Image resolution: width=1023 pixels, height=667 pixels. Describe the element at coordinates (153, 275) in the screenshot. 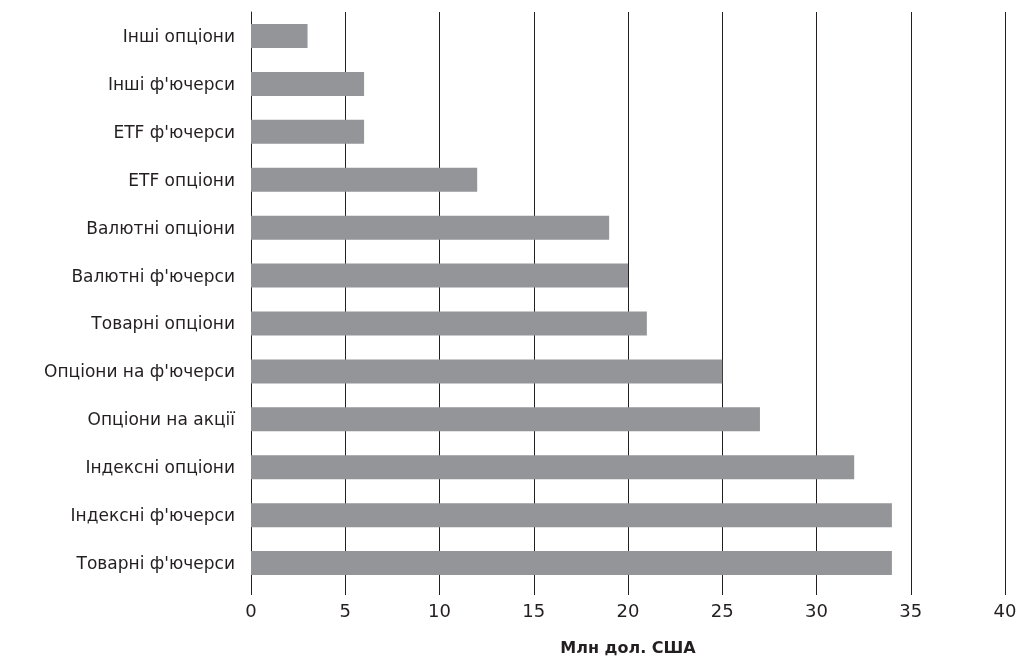

I see `y-tick-label: Валютні ф'ючерси` at that location.